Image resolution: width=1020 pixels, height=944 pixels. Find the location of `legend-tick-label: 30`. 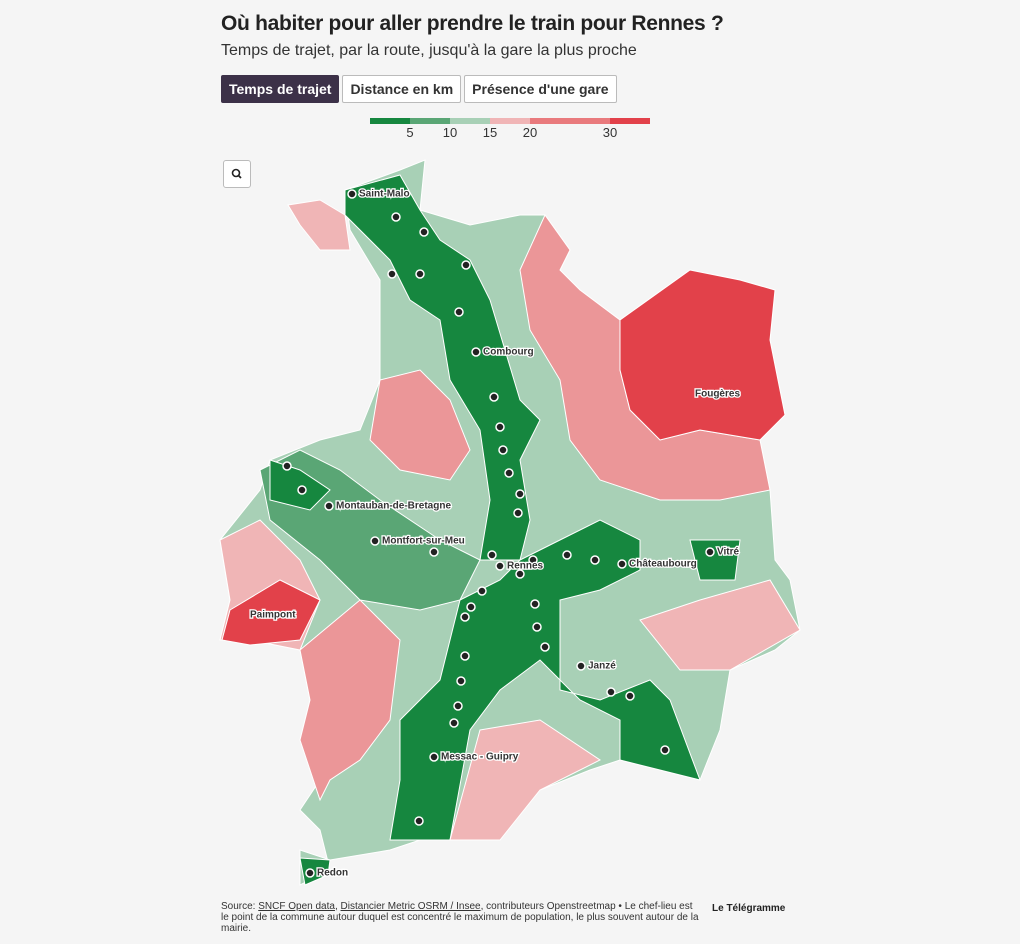

legend-tick-label: 30 is located at coordinates (610, 132).